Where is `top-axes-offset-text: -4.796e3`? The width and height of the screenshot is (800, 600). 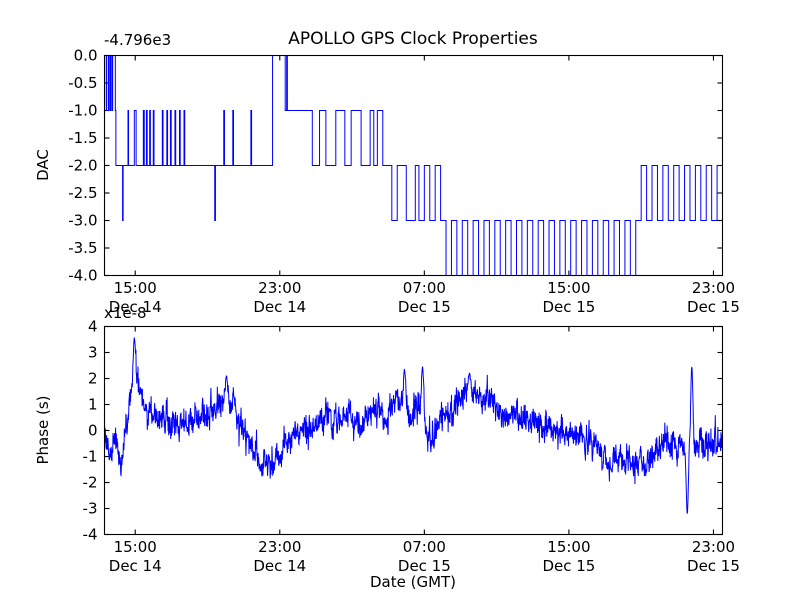 top-axes-offset-text: -4.796e3 is located at coordinates (137, 40).